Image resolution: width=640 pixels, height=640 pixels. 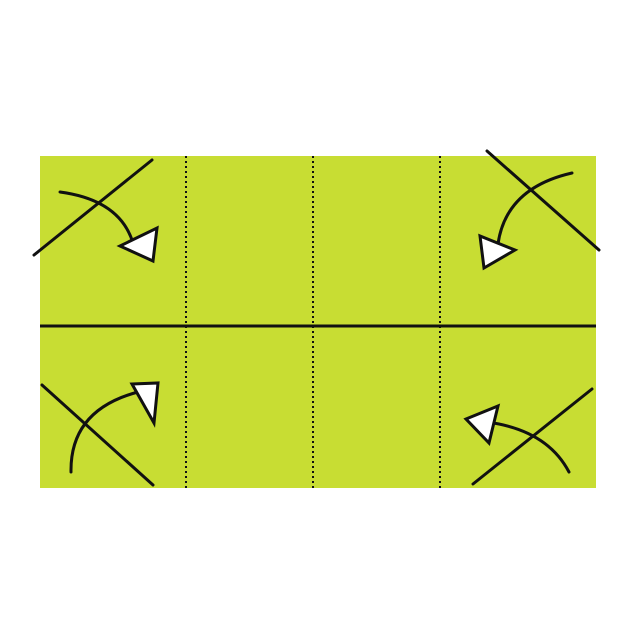 I want to click on fold-arrow-top-right, so click(x=526, y=221).